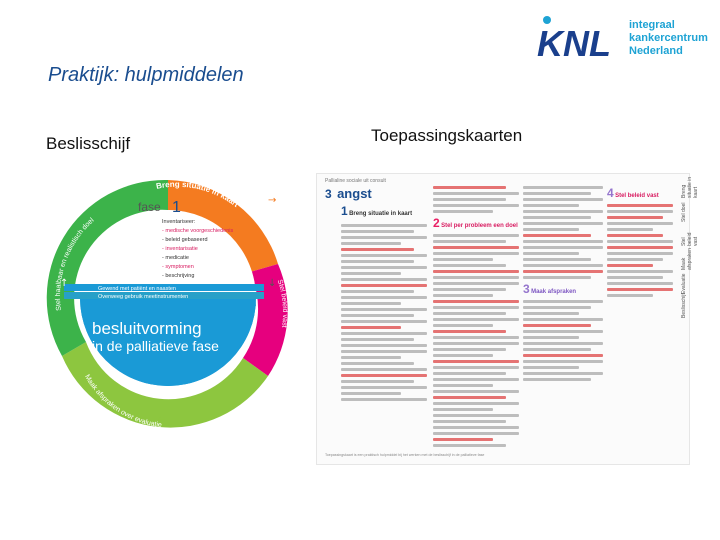  Describe the element at coordinates (668, 38) in the screenshot. I see `logo-line-2: kankercentrum` at that location.